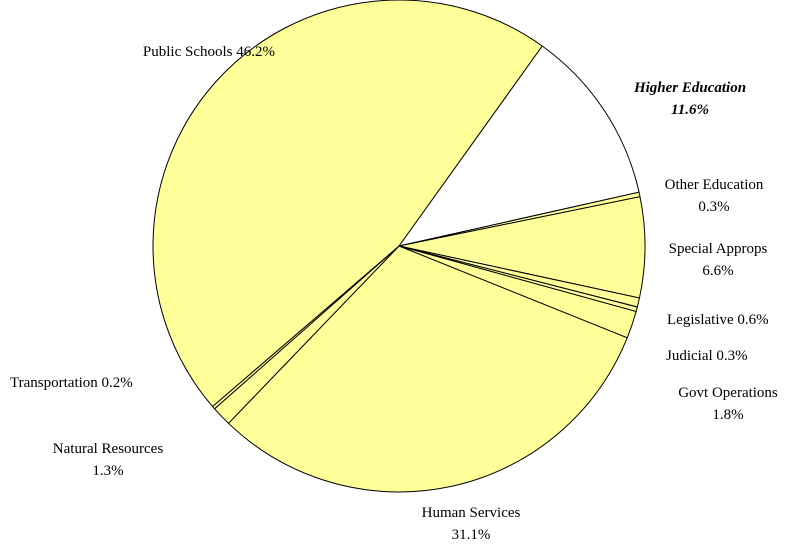 This screenshot has height=548, width=810. I want to click on label-govt-operations: Govt Operations 1.8%, so click(728, 404).